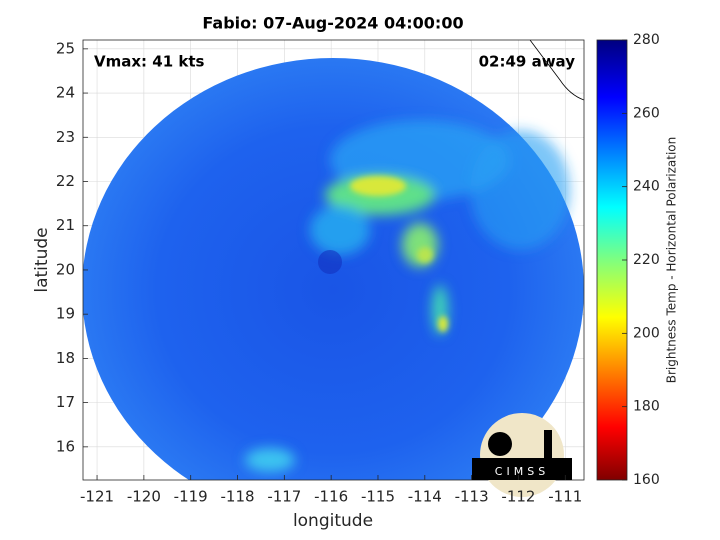  What do you see at coordinates (646, 187) in the screenshot?
I see `colorbar-tick-label: 240` at bounding box center [646, 187].